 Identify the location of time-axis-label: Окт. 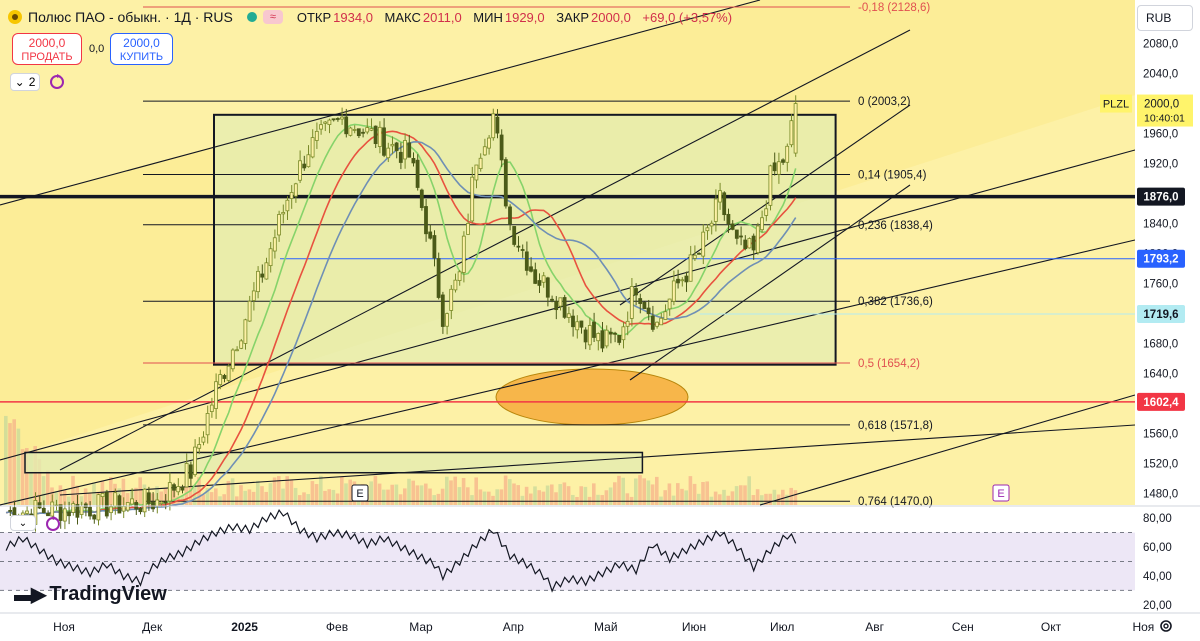
(1051, 627).